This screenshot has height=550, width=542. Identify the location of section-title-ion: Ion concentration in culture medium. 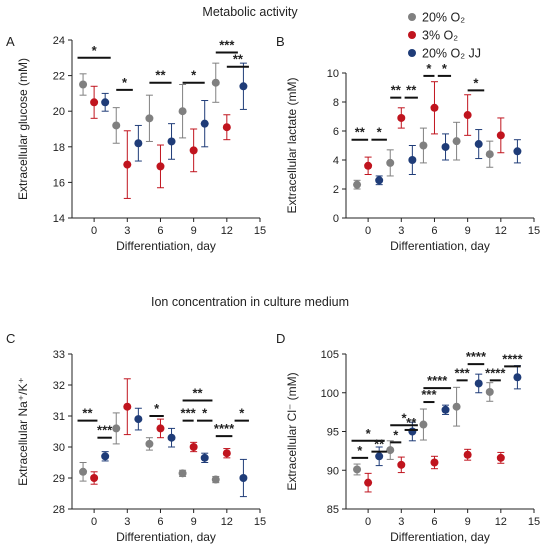
(250, 302).